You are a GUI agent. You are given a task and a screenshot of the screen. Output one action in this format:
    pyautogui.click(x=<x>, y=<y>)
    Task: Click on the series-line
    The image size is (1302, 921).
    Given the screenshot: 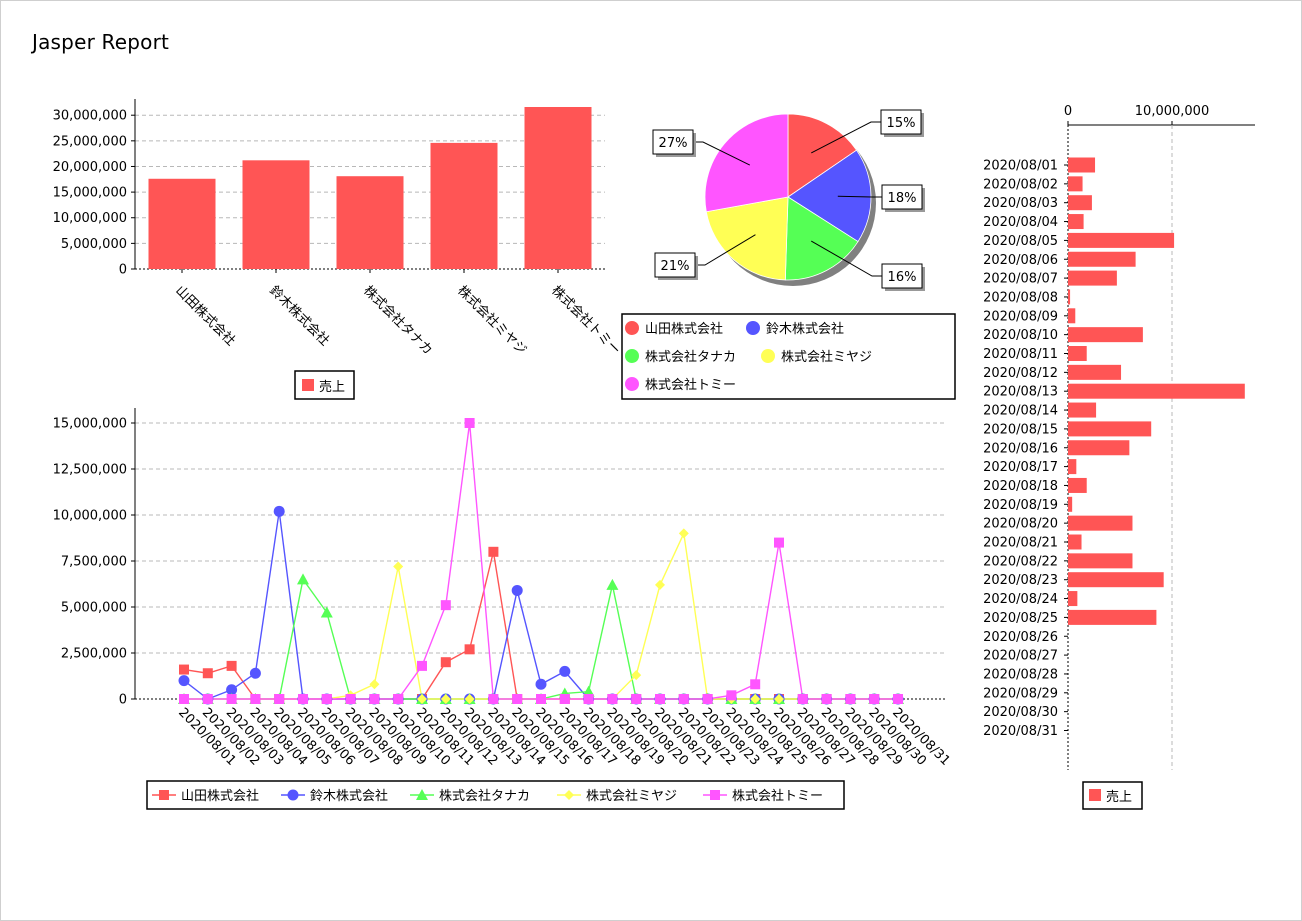 What is the action you would take?
    pyautogui.click(x=540, y=605)
    